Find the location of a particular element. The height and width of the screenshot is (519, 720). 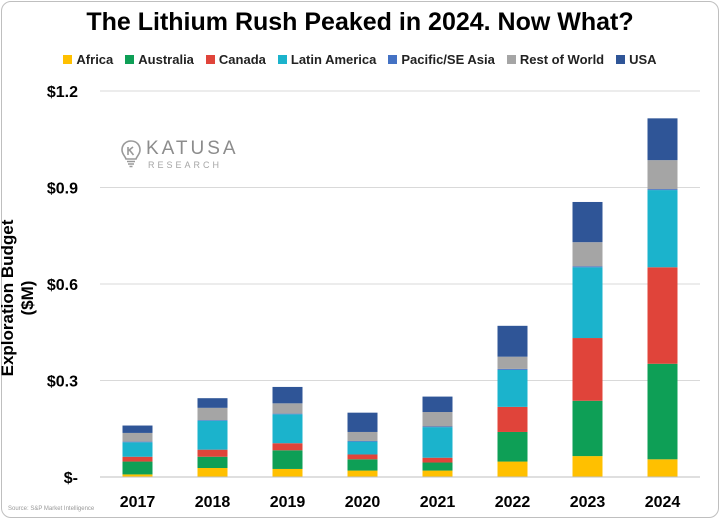

y-tick-label: $0.3 is located at coordinates (62, 382).